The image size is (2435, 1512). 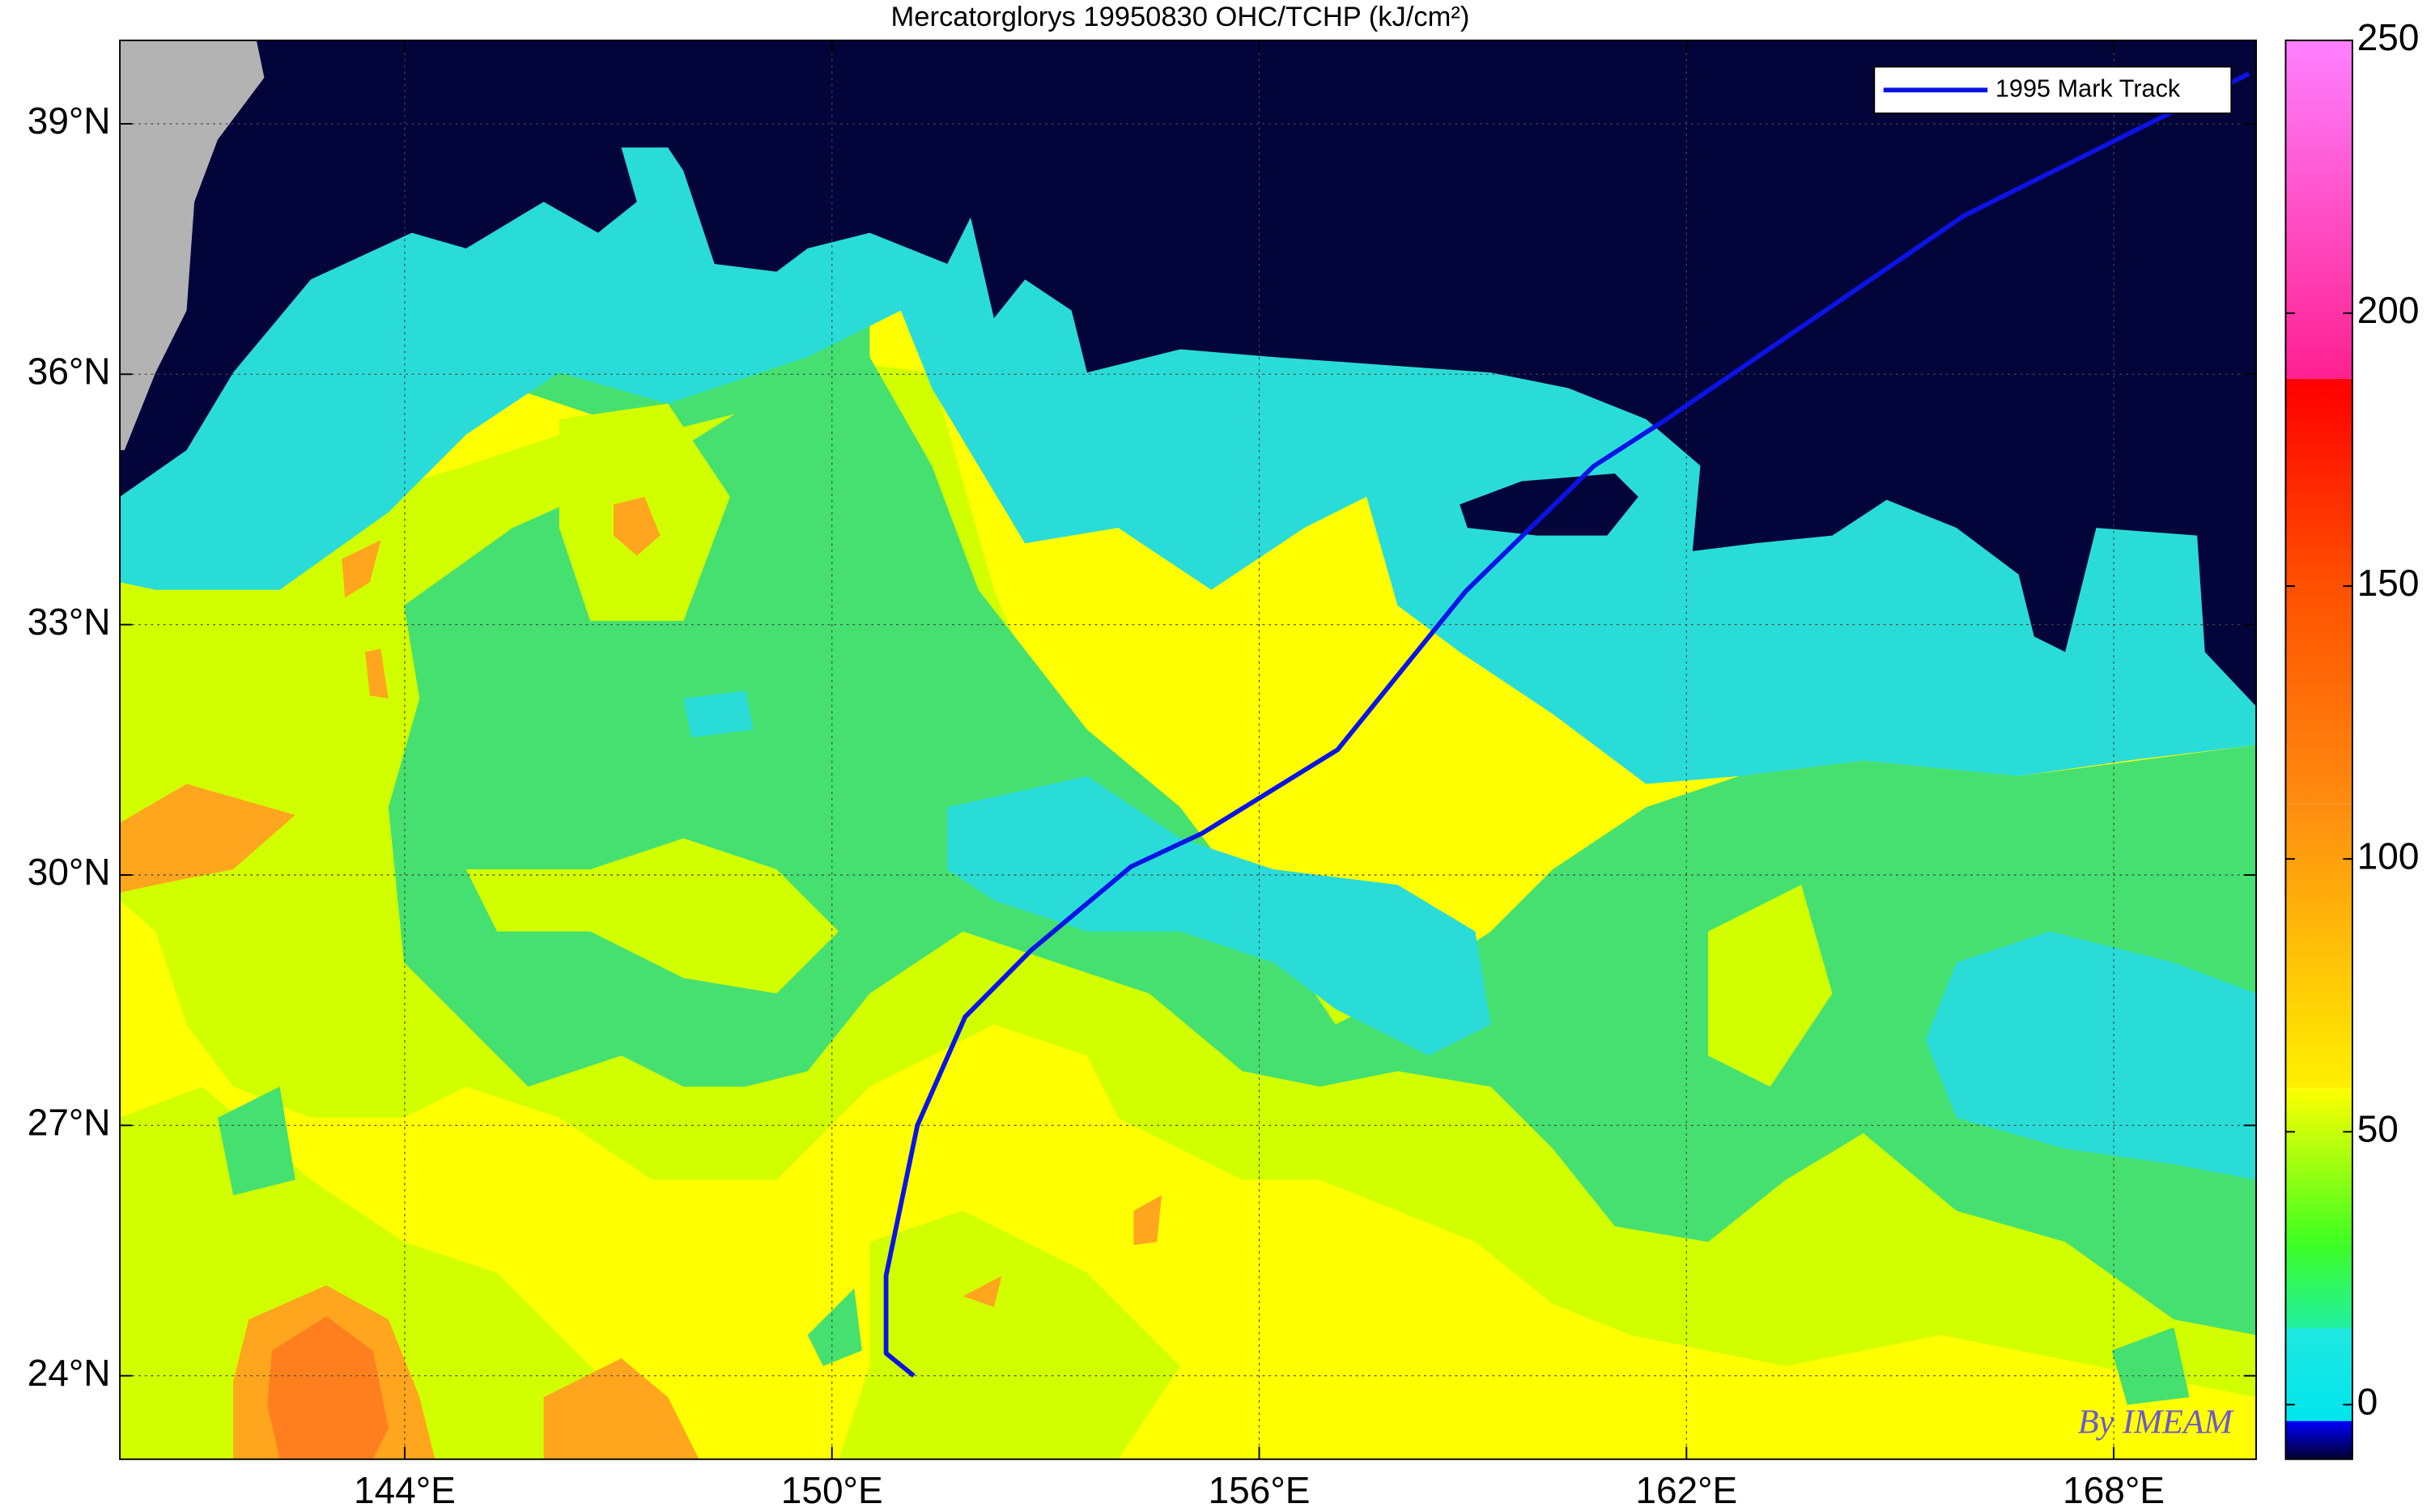 I want to click on field-navy, so click(x=1549, y=504).